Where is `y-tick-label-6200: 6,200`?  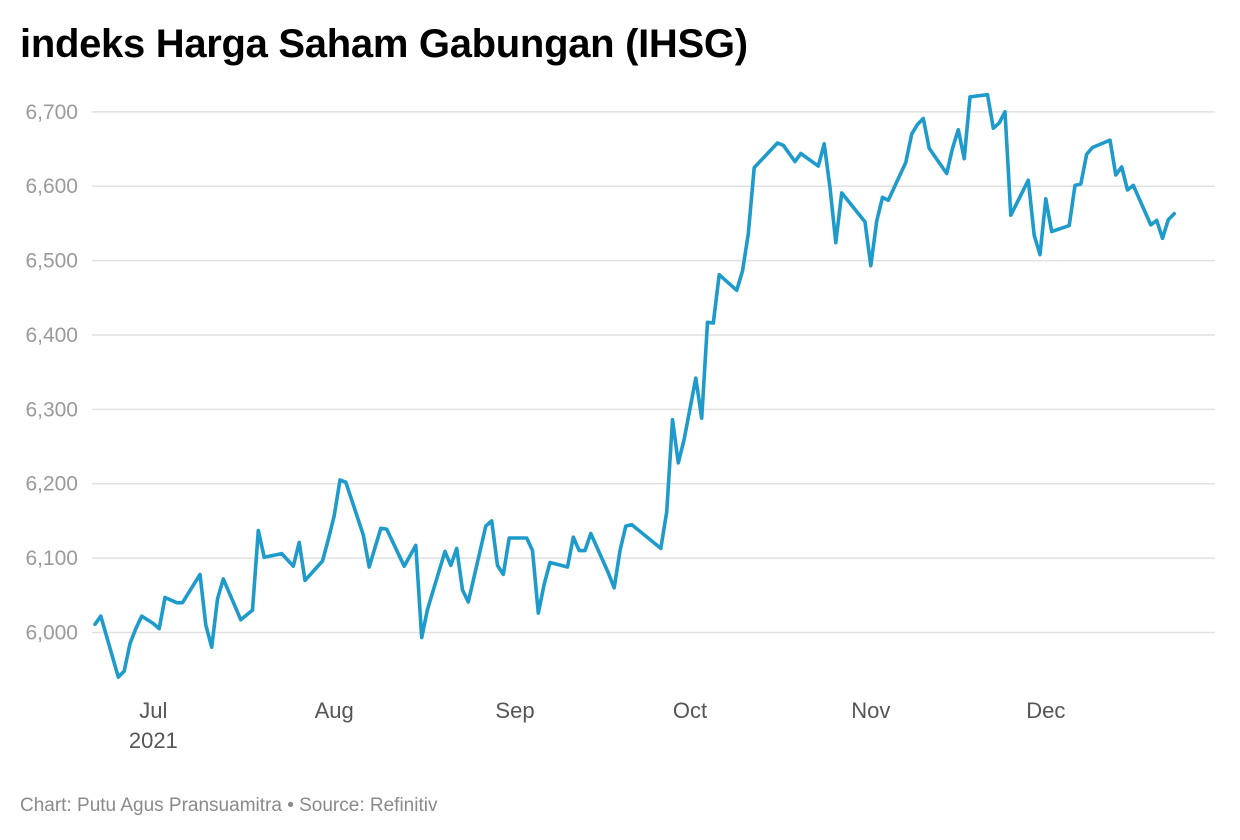 y-tick-label-6200: 6,200 is located at coordinates (51, 484).